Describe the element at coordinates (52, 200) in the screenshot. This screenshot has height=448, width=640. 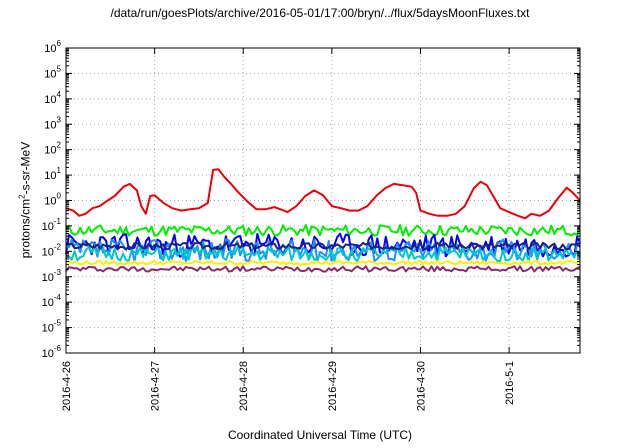
I see `y-tick-label: 10⁰` at that location.